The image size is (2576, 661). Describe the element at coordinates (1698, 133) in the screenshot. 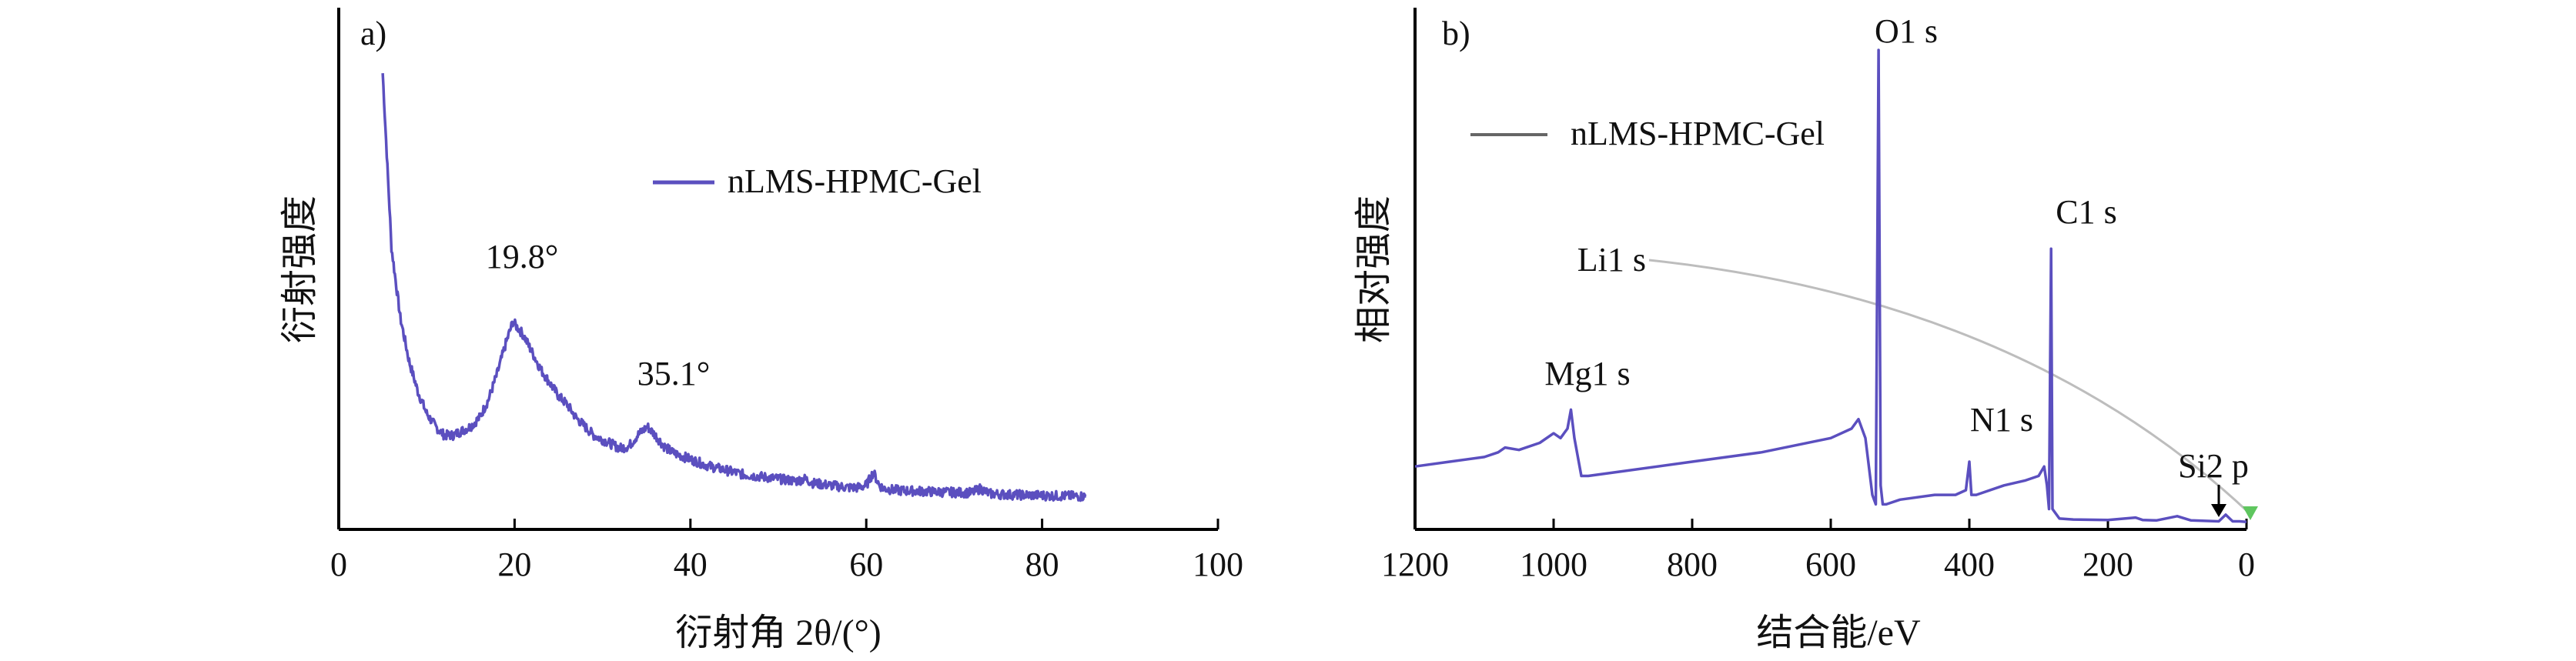

I see `panel-b-legend-label: nLMS-HPMC-Gel` at that location.